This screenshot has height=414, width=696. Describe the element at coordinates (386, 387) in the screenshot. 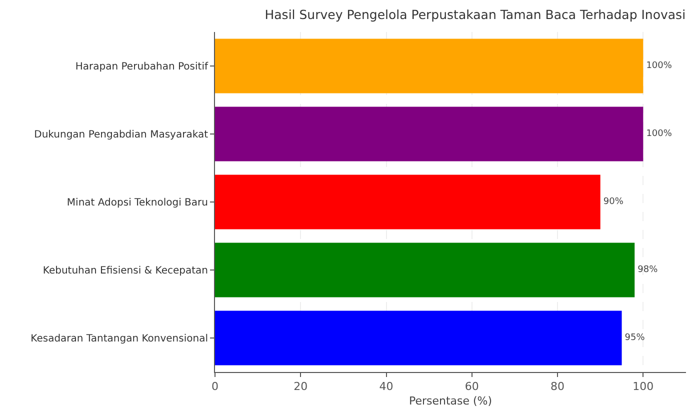

I see `x-tick-label: 40` at that location.